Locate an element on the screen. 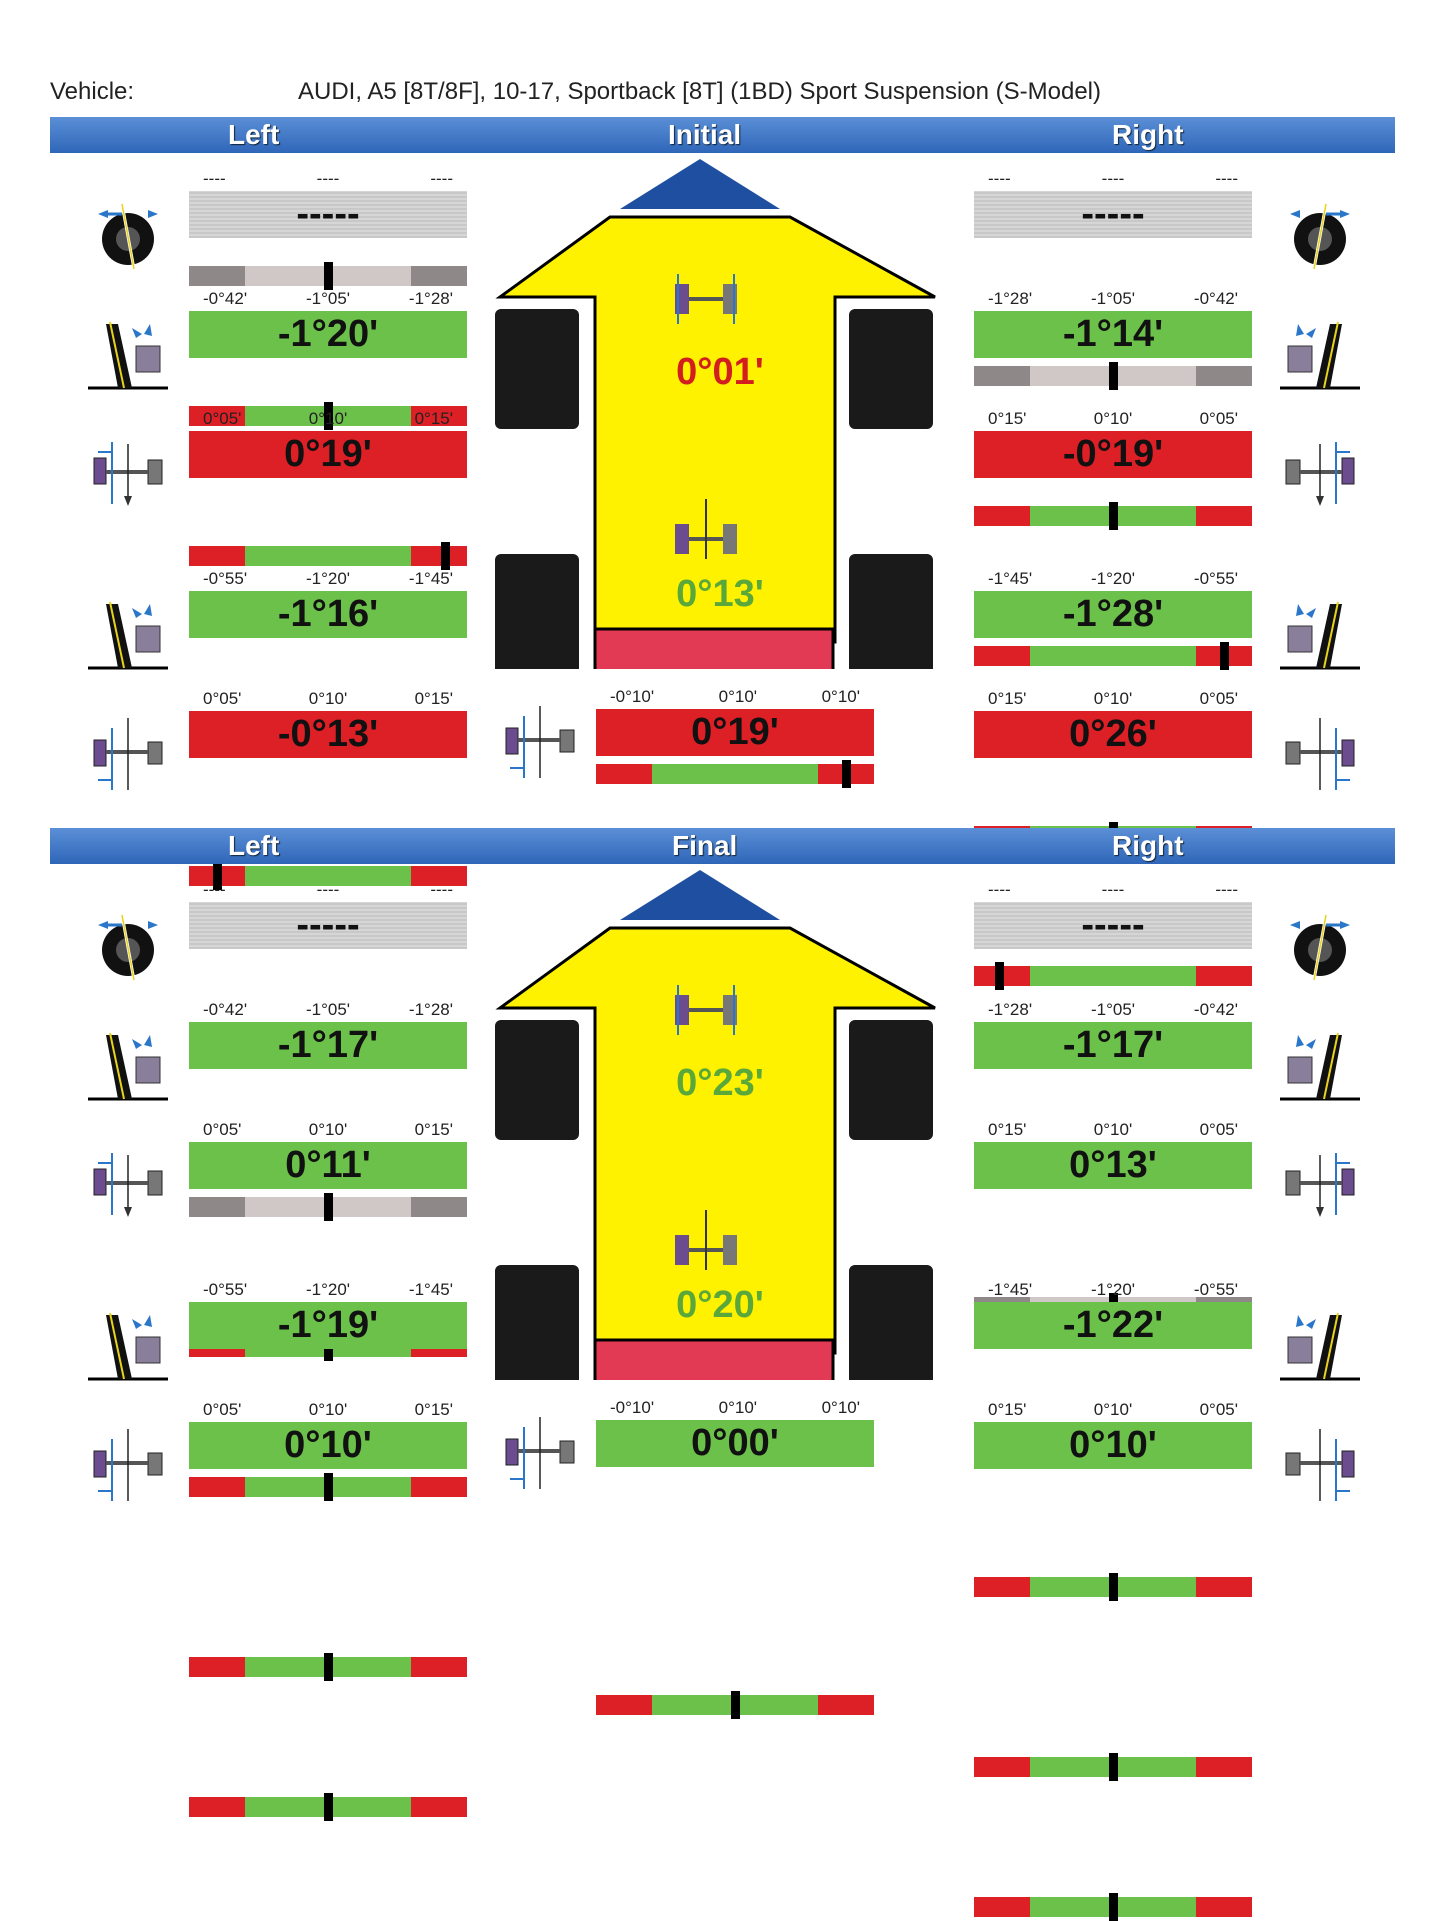 This screenshot has width=1442, height=1921. thrust-angle-bar is located at coordinates (735, 1705).